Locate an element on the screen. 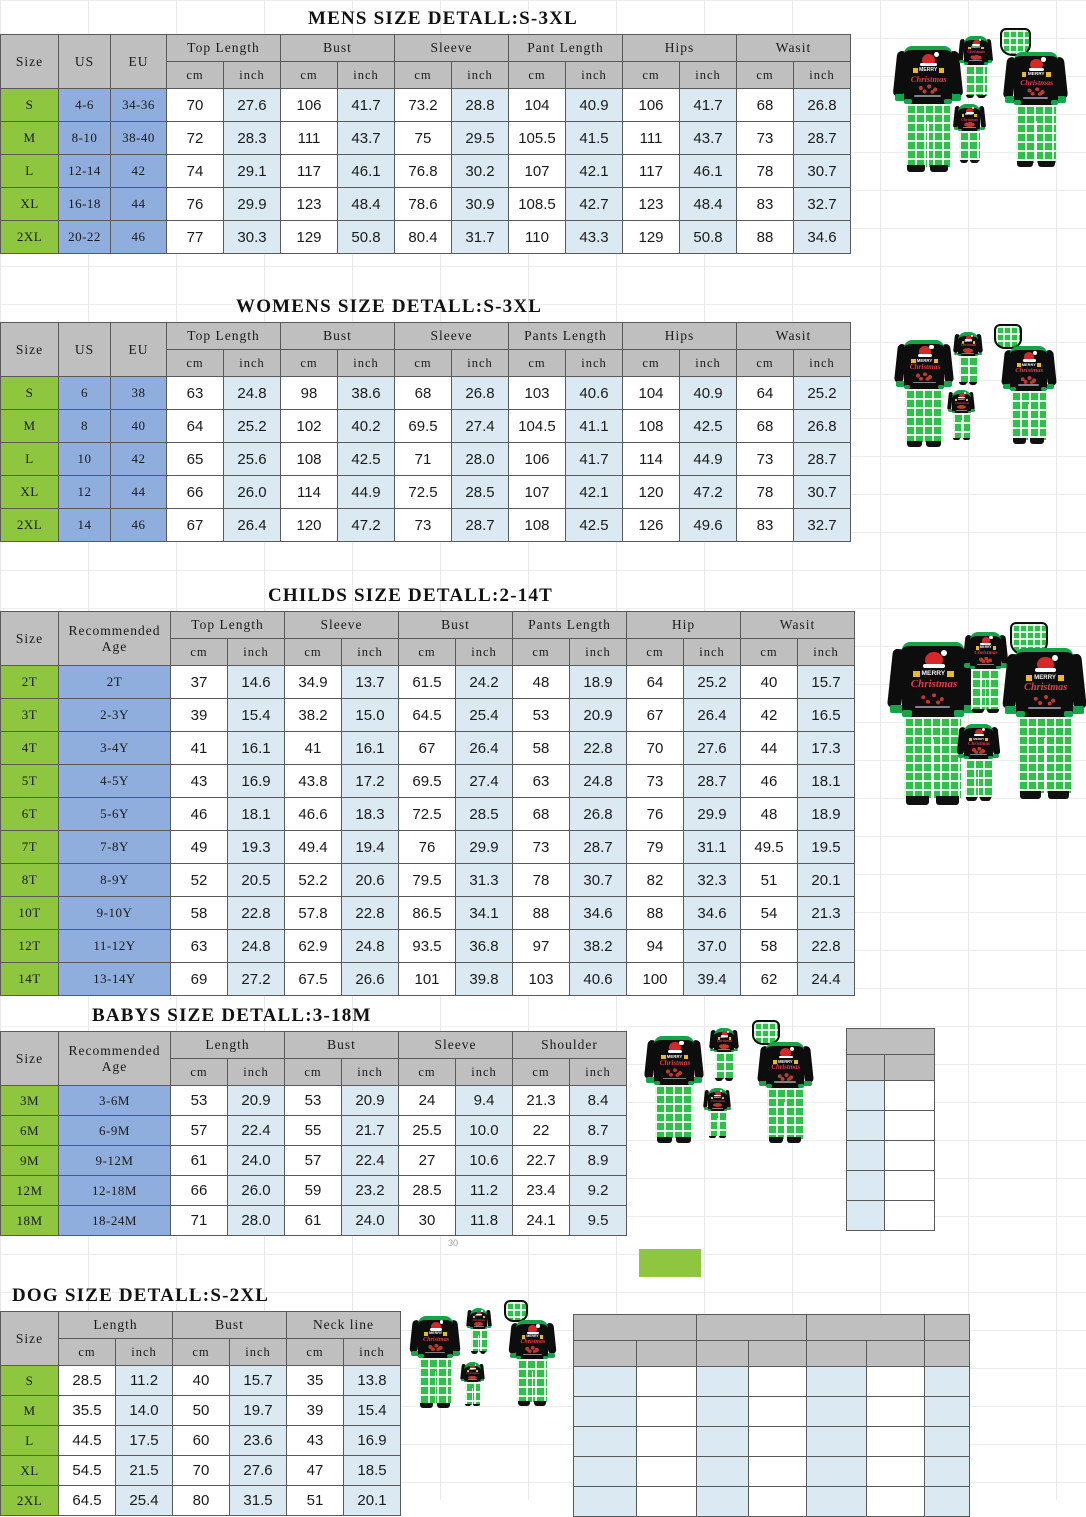 This screenshot has height=1517, width=1086. cell-measure: 24.8 is located at coordinates (598, 781).